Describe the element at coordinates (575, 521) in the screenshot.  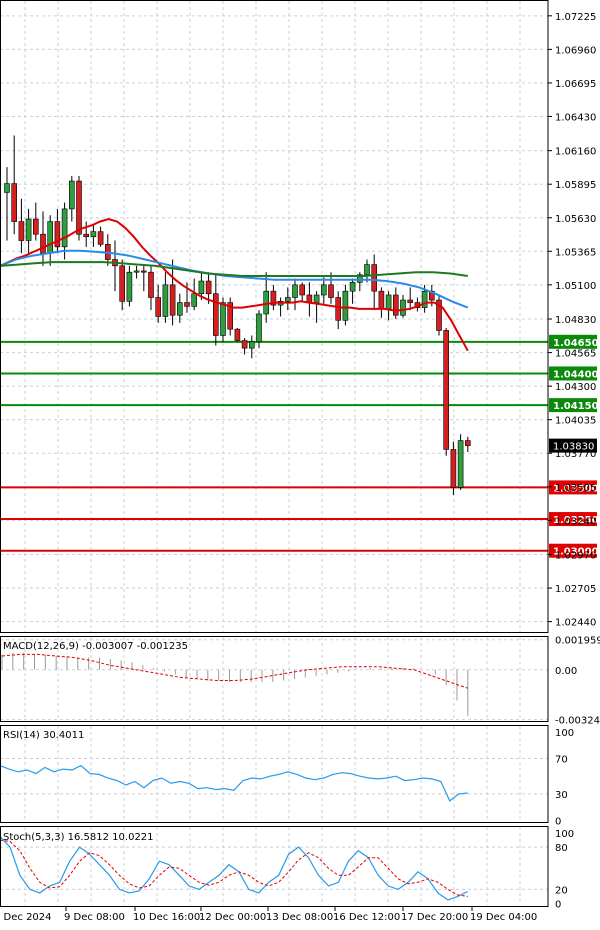
I see `price-tick-label: 1.03240` at that location.